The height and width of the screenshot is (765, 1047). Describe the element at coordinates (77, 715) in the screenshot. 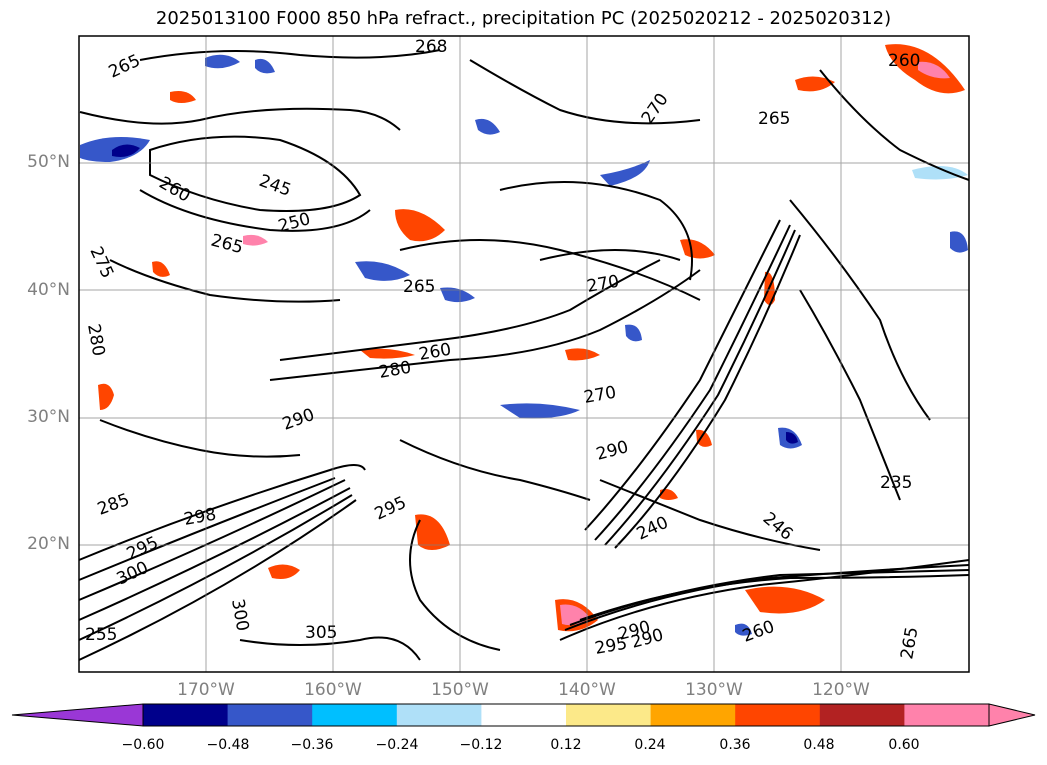

I see `colorbar-extend-min` at that location.